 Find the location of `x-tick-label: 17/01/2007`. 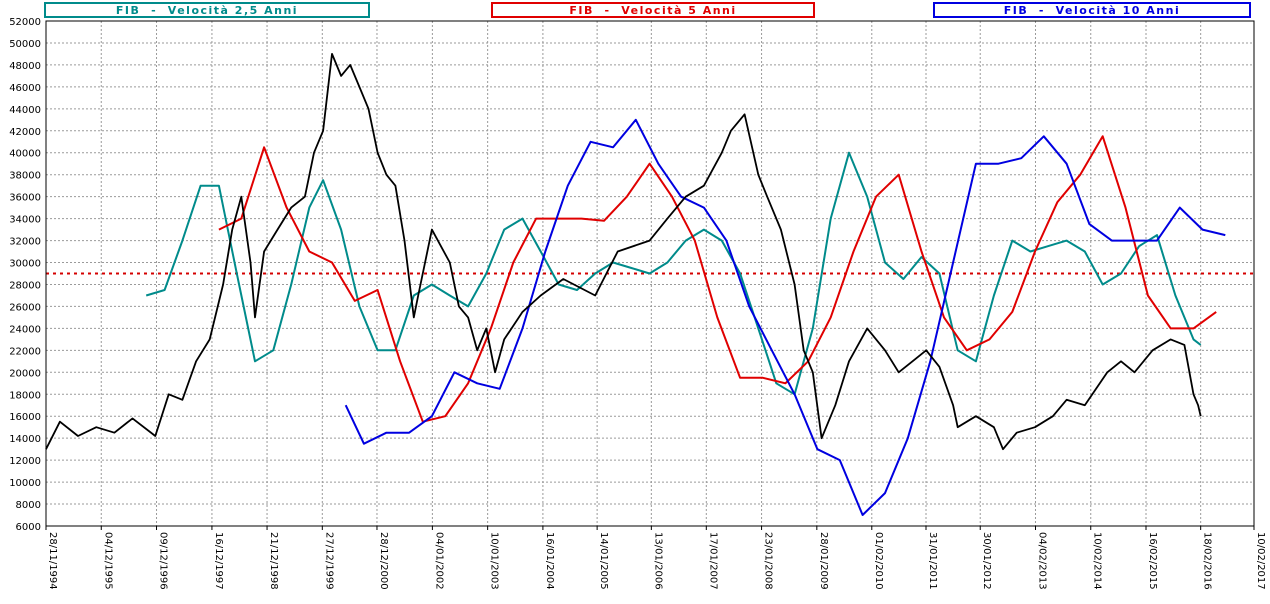

x-tick-label: 17/01/2007 is located at coordinates (712, 561).